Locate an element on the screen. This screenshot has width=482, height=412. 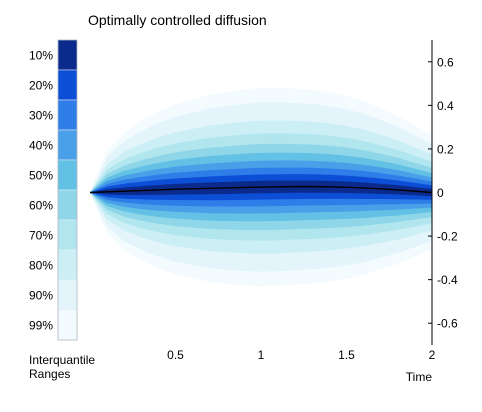
legend-label-70: 70% is located at coordinates (41, 236).